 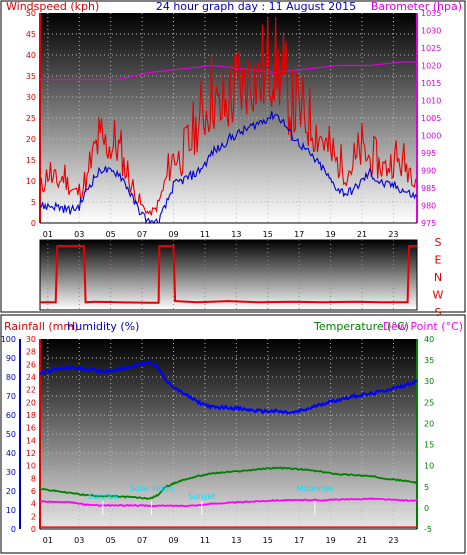 I want to click on wind-tick-label: 20, so click(x=31, y=139).